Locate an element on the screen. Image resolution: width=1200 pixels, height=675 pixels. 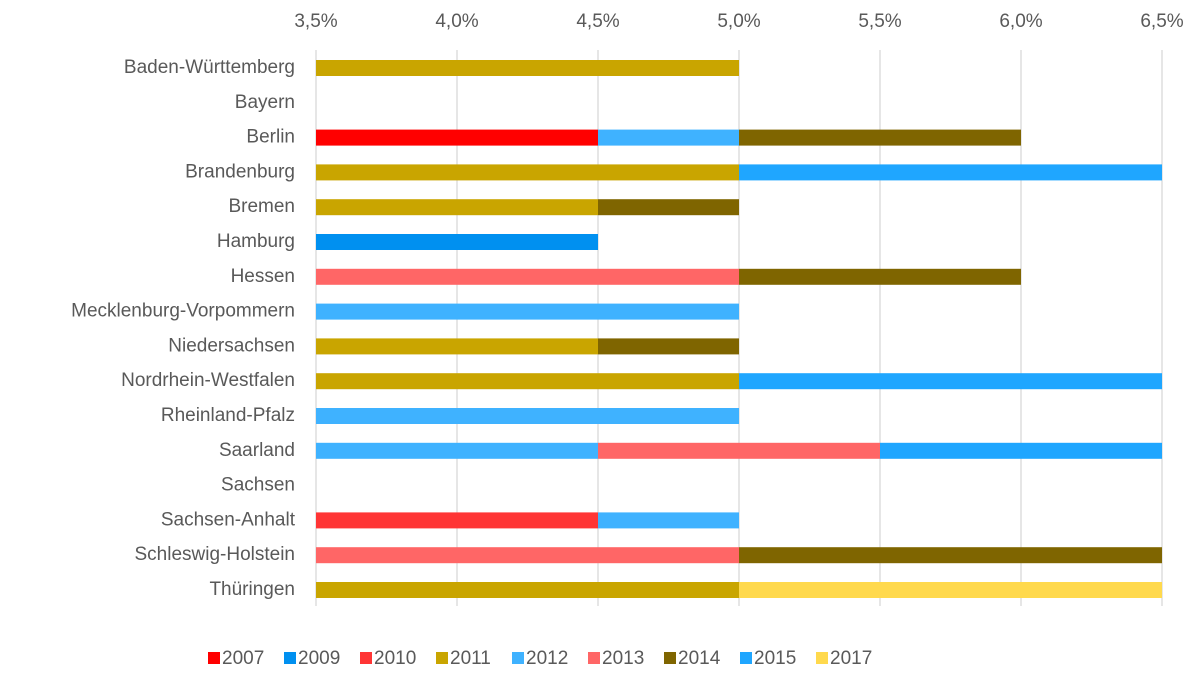
y-tick-label: Bremen is located at coordinates (261, 206).